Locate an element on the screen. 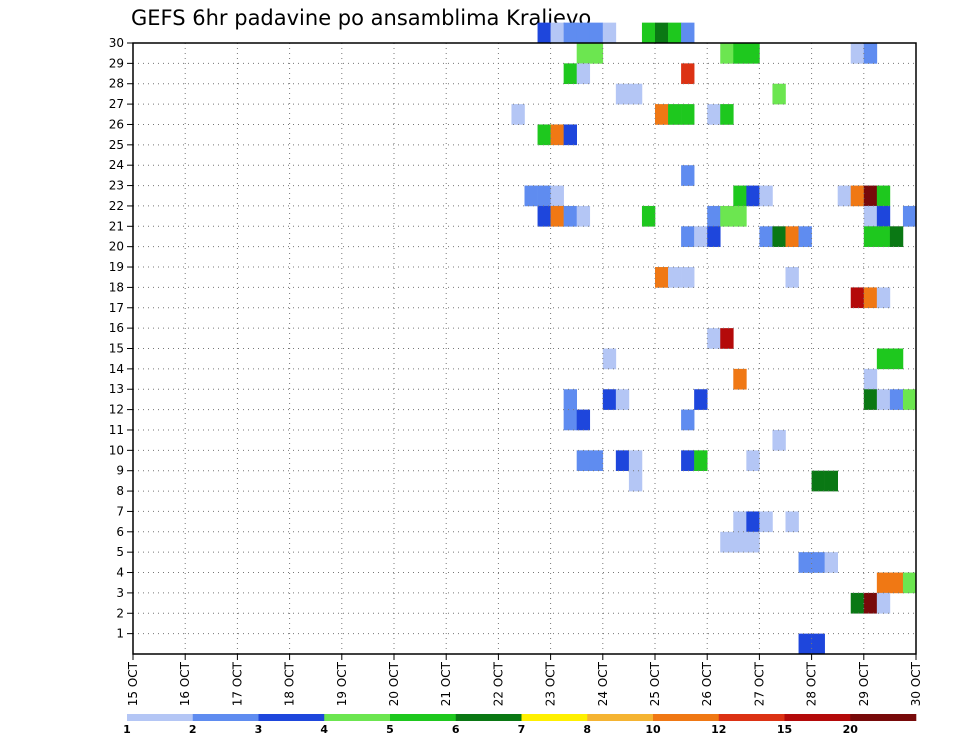  x-tick-label: 29 OCT is located at coordinates (864, 683).